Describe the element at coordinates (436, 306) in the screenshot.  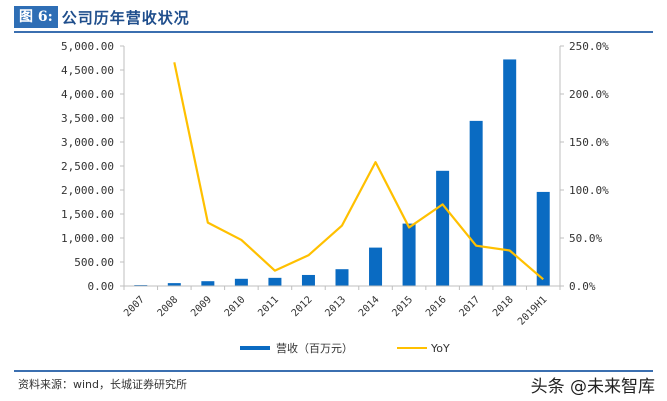
I see `x-axis-tick-label: 2016` at that location.